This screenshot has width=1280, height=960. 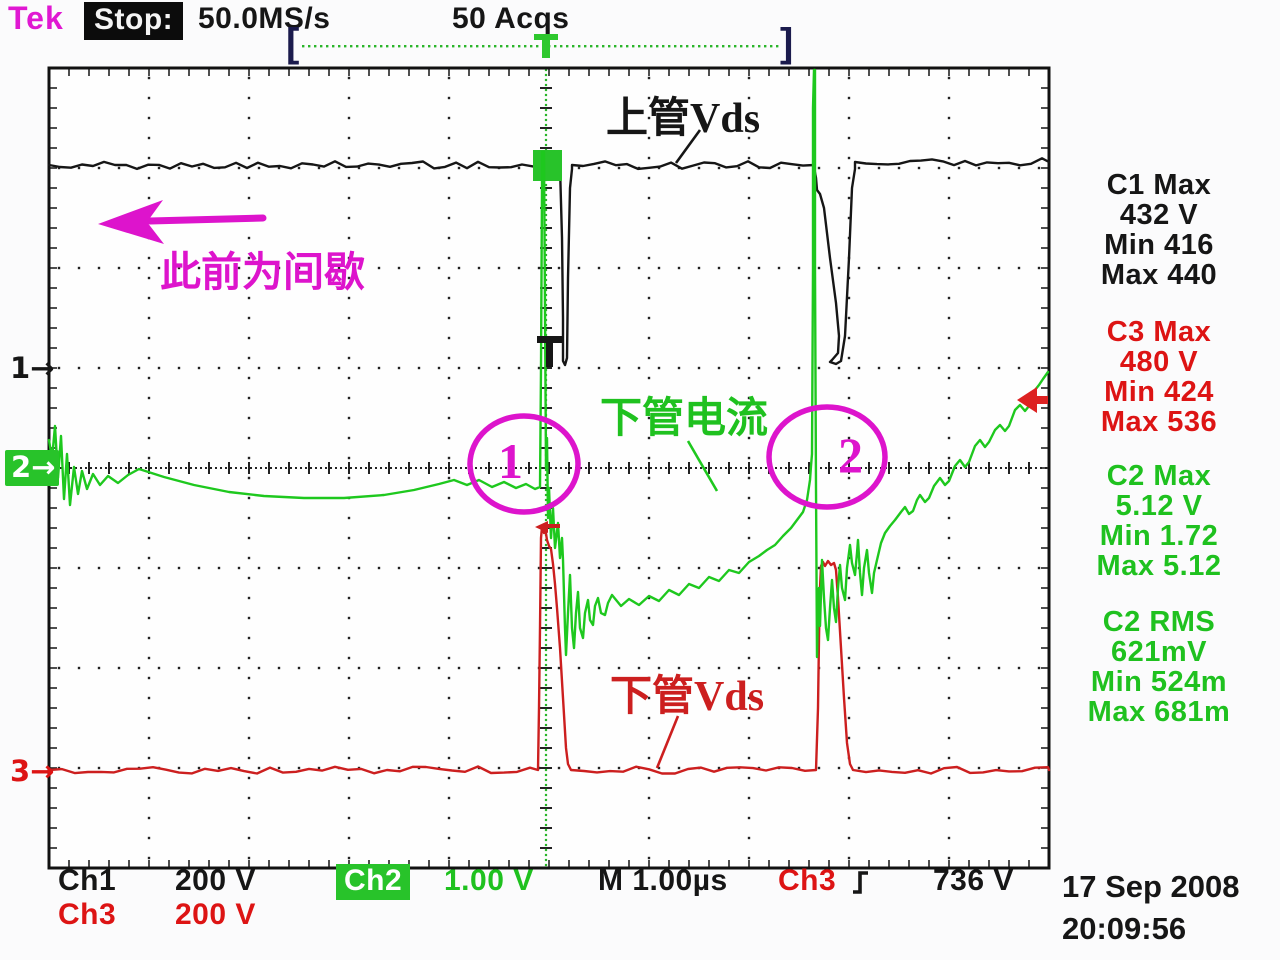 I want to click on lower-fet-current-label: 下管电流, so click(x=684, y=419).